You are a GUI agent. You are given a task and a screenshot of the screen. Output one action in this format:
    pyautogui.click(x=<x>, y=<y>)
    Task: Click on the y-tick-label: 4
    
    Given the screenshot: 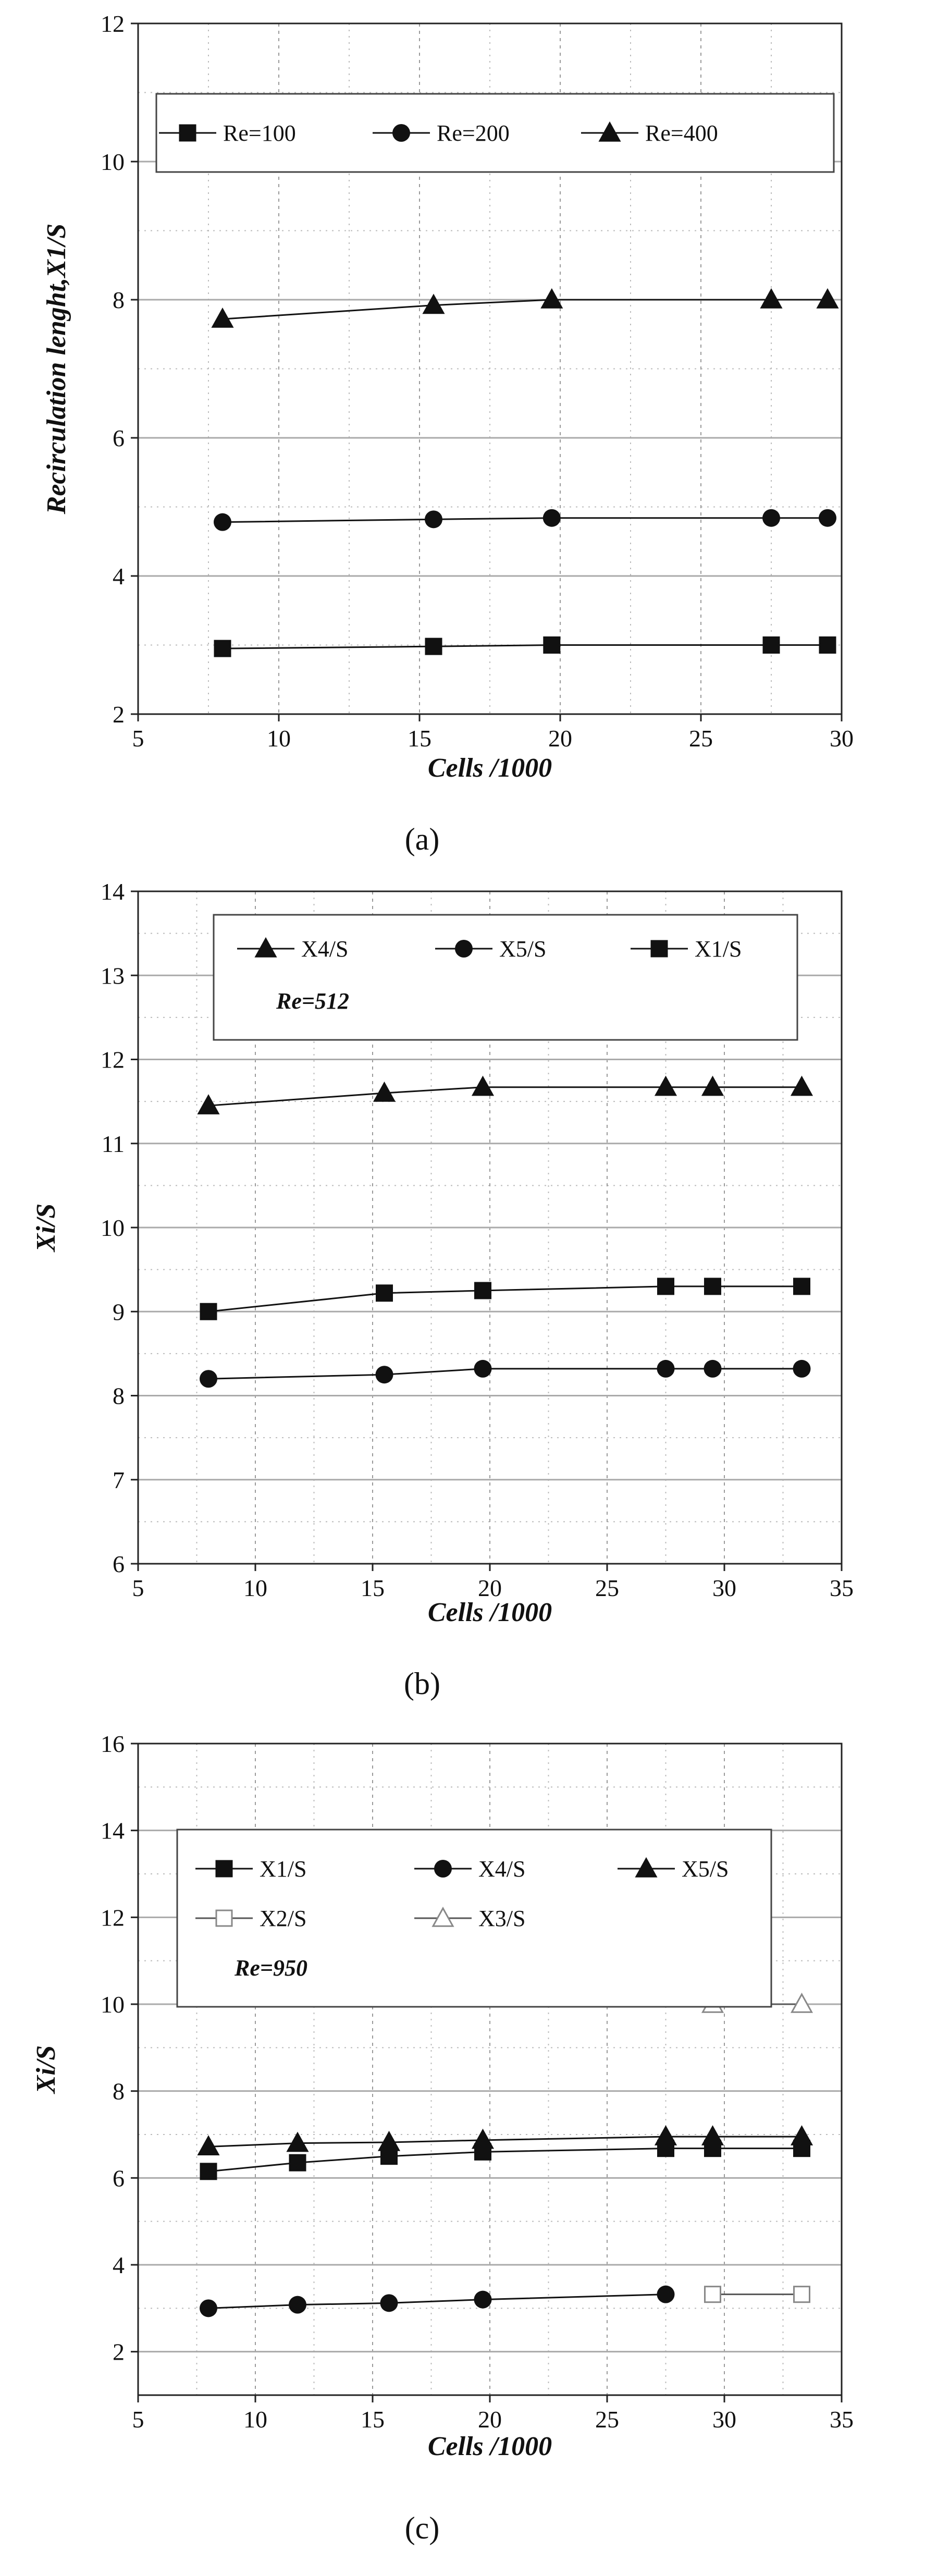 What is the action you would take?
    pyautogui.click(x=119, y=576)
    